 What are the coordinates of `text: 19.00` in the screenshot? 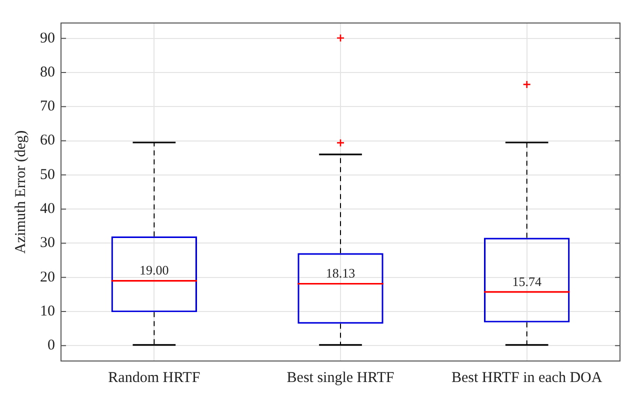 It's located at (154, 270).